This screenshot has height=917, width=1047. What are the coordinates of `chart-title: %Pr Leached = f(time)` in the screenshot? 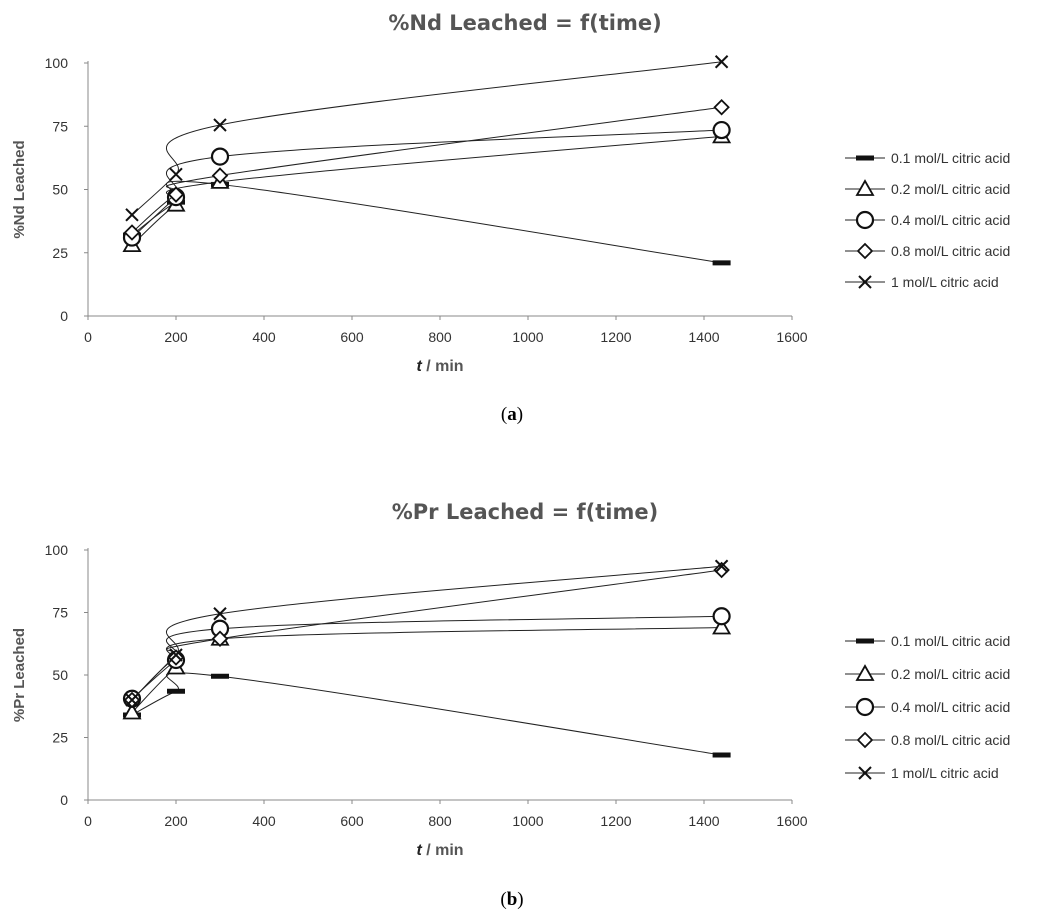 It's located at (525, 512).